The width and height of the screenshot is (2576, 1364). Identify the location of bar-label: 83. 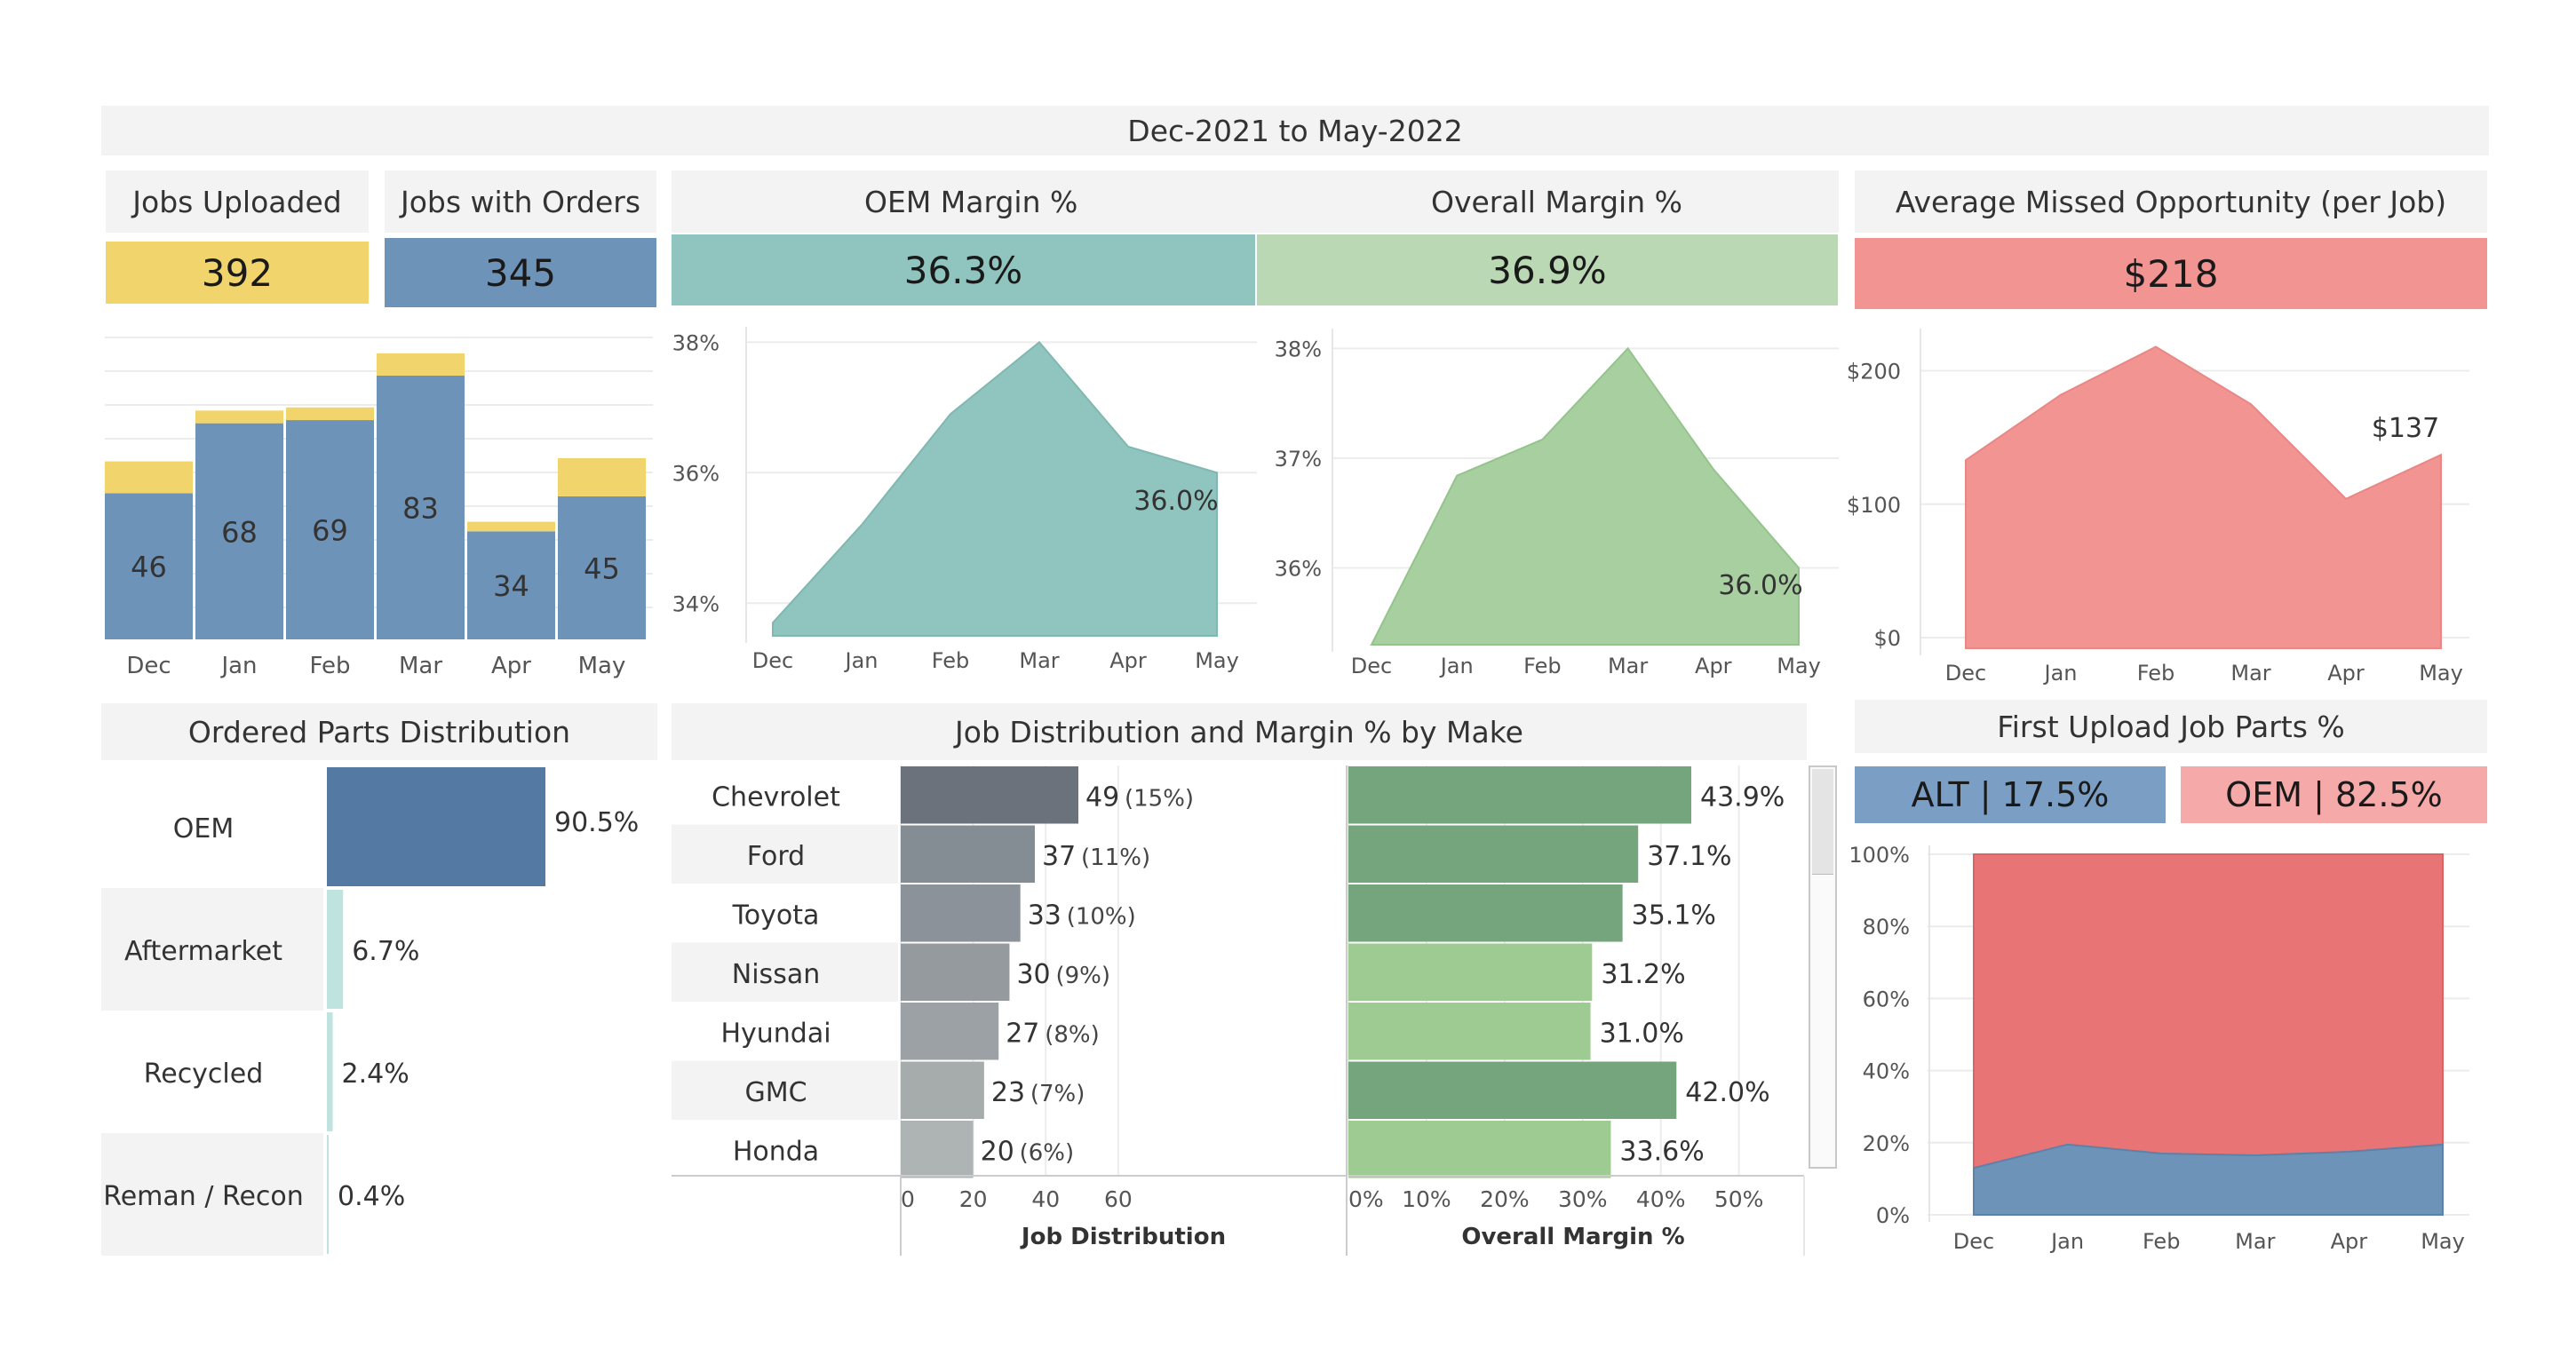
(420, 508).